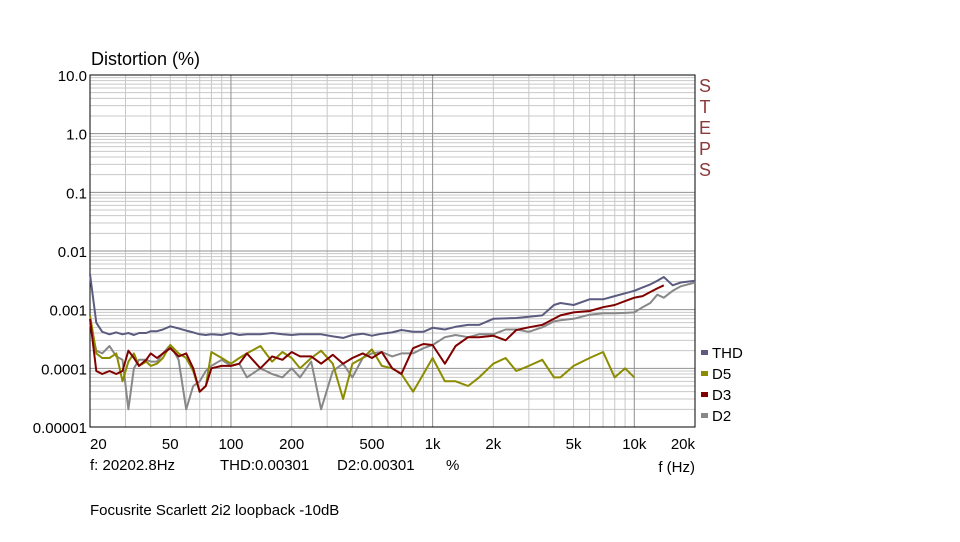  What do you see at coordinates (634, 444) in the screenshot?
I see `x-tick-label: 10k` at bounding box center [634, 444].